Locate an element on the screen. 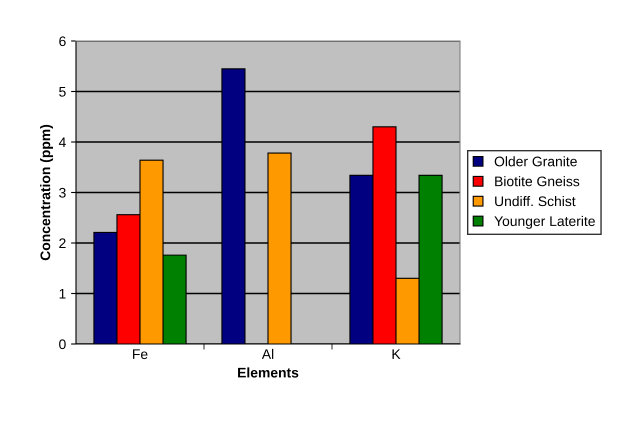 Image resolution: width=623 pixels, height=434 pixels. y-axis-title: Concentration (ppm) is located at coordinates (46, 192).